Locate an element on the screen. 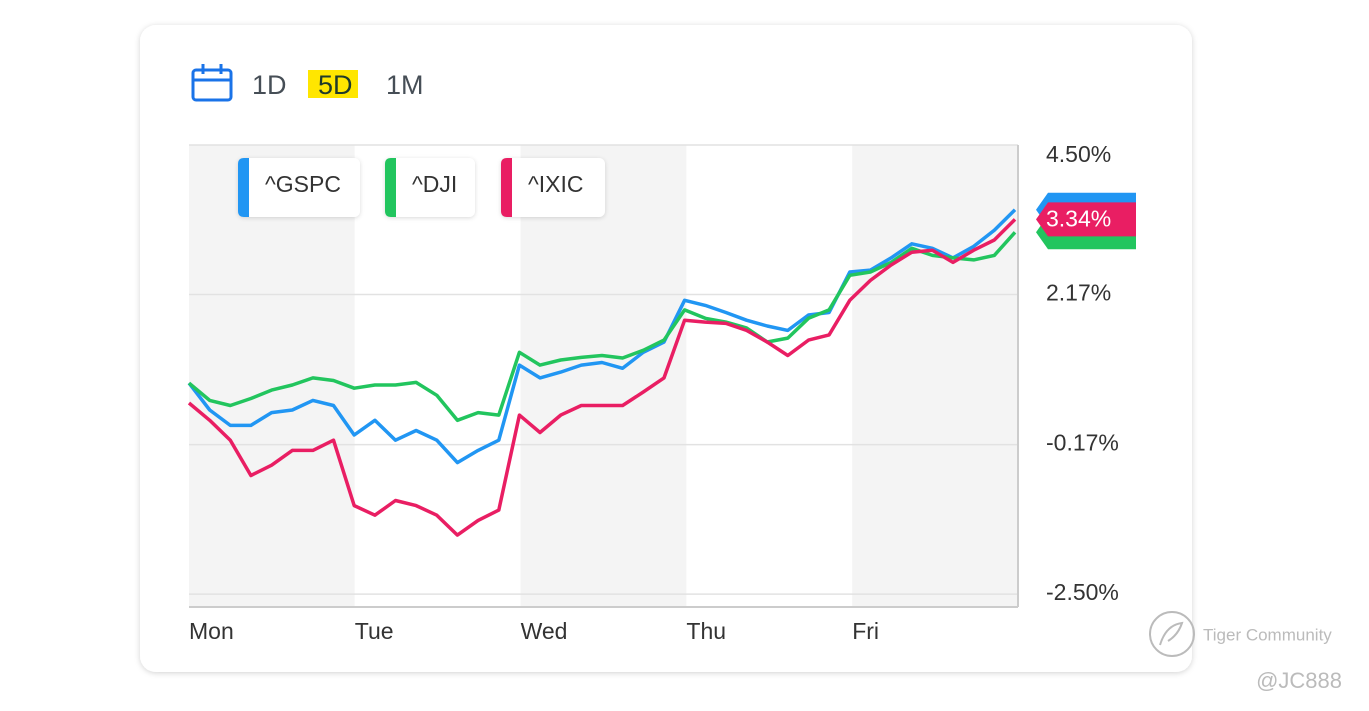 Image resolution: width=1369 pixels, height=711 pixels. watermark-handle: @JC888 is located at coordinates (1299, 680).